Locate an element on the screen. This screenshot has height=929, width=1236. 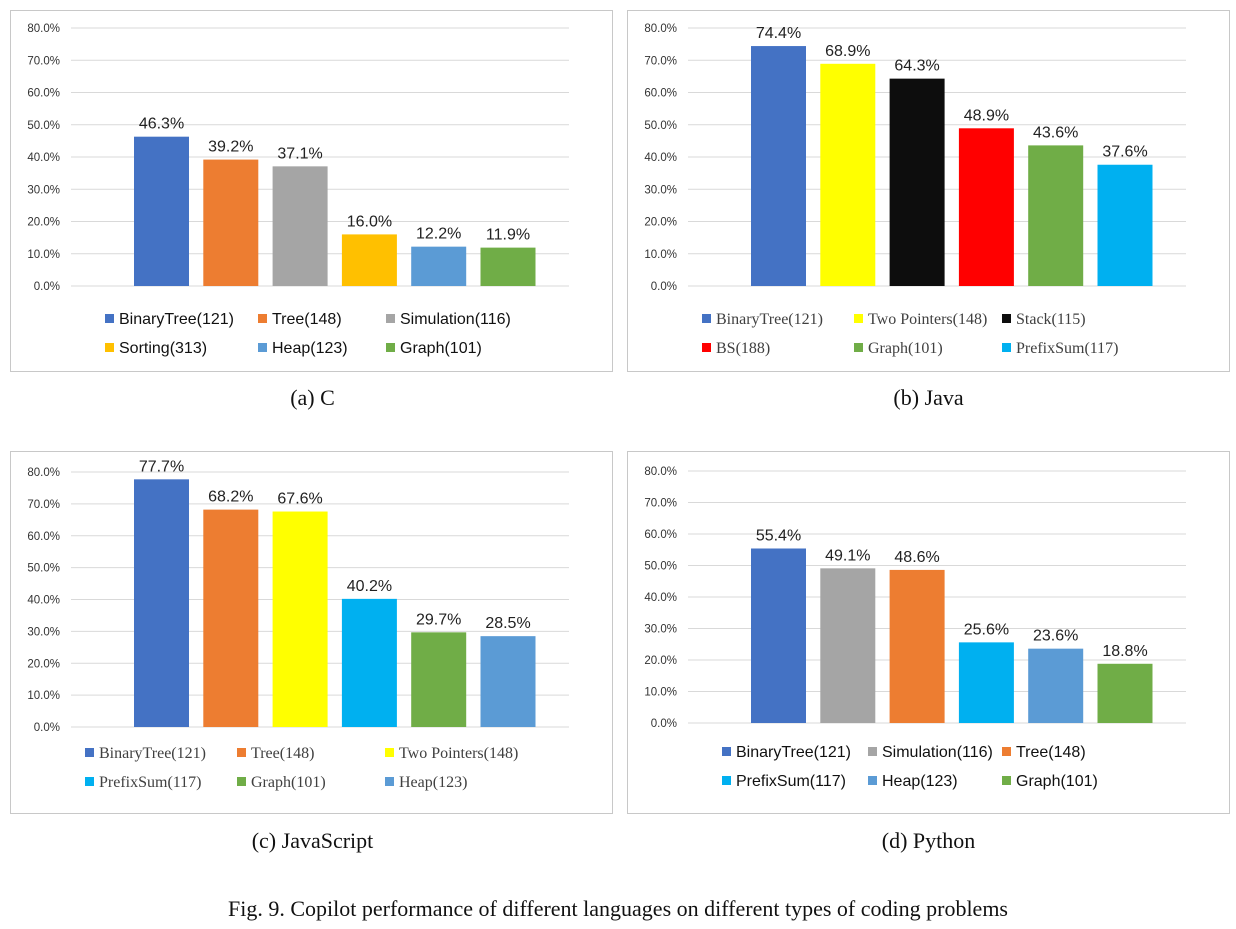
subcaption-java: (b) Java is located at coordinates (928, 397).